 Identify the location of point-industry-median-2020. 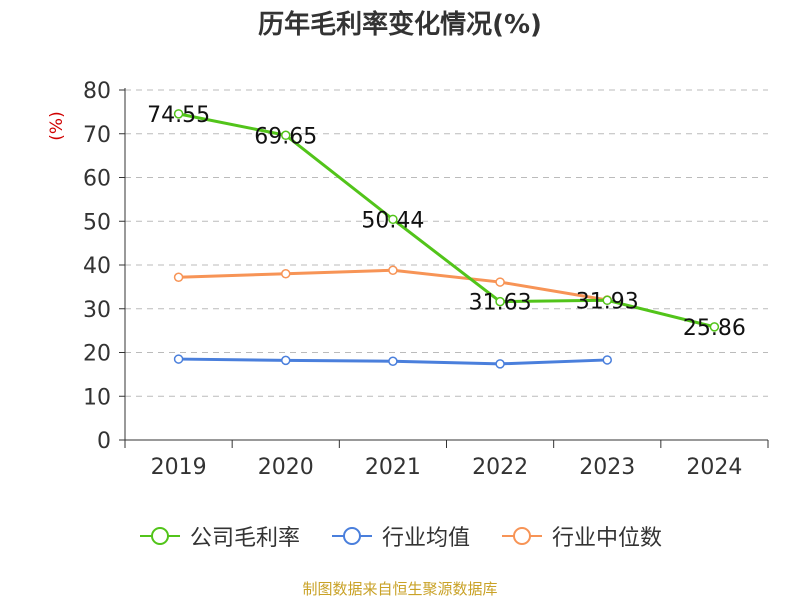
(286, 274).